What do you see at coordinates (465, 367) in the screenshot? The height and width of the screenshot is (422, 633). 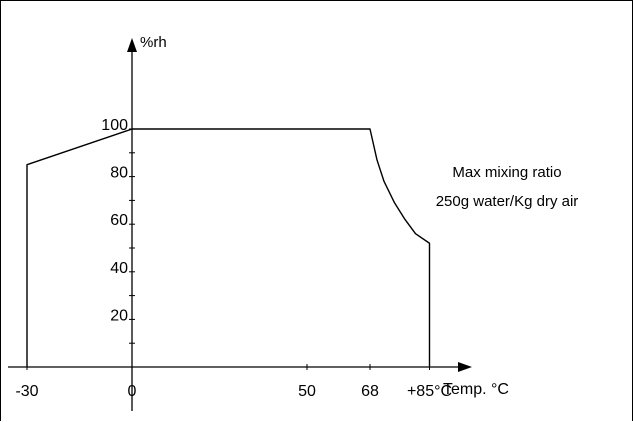 I see `x-axis-arrowhead` at bounding box center [465, 367].